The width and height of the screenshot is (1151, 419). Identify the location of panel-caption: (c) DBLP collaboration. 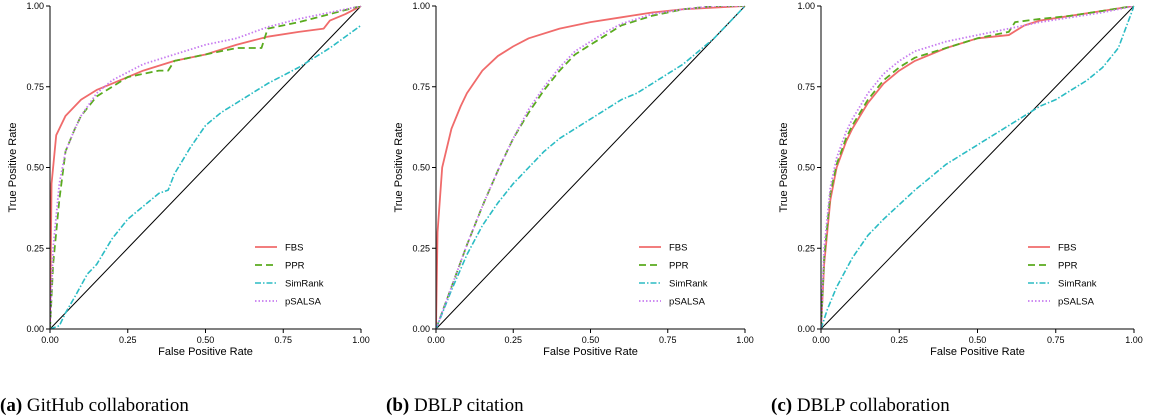
(860, 405).